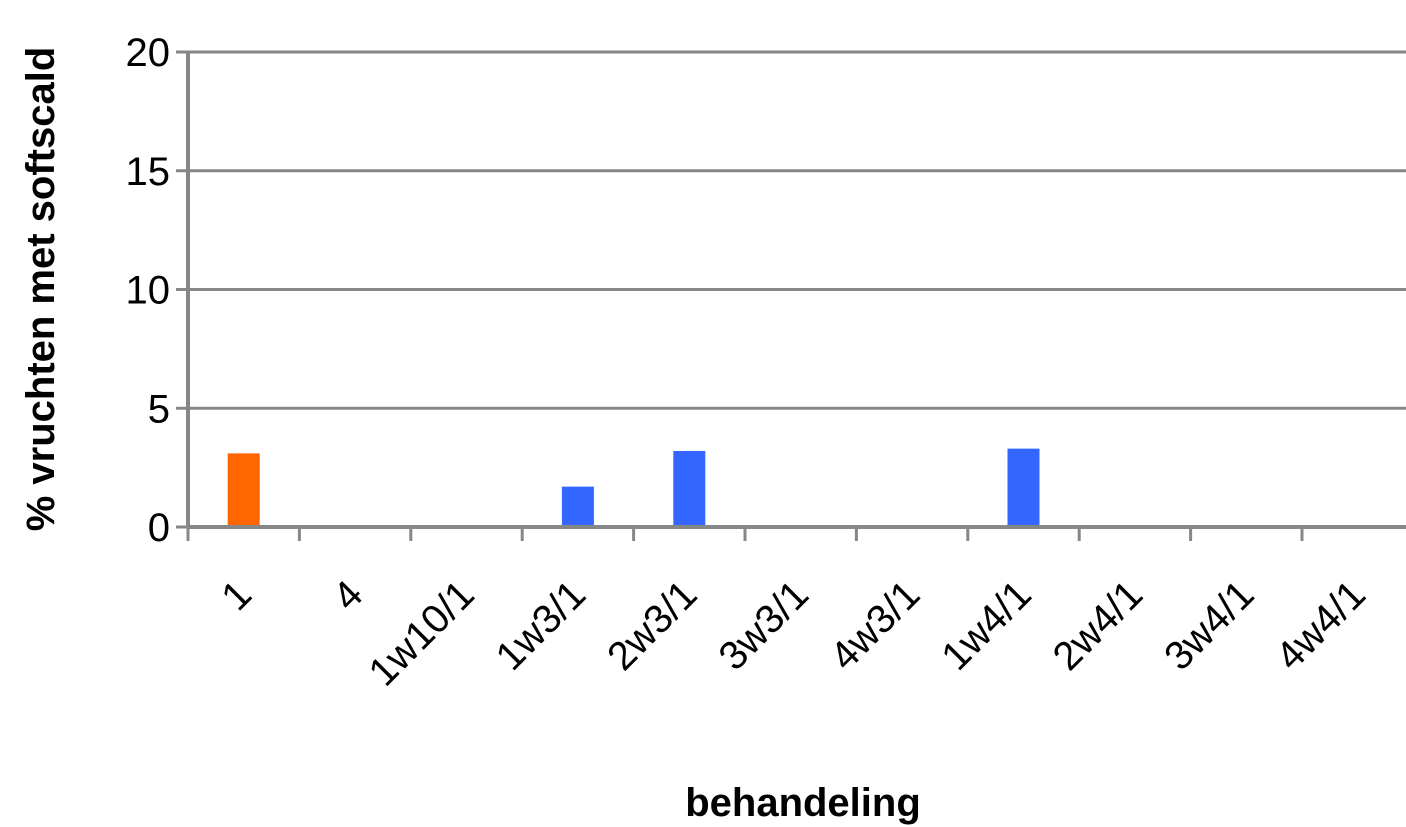 Image resolution: width=1406 pixels, height=827 pixels. What do you see at coordinates (159, 409) in the screenshot?
I see `y-tick-label: 5` at bounding box center [159, 409].